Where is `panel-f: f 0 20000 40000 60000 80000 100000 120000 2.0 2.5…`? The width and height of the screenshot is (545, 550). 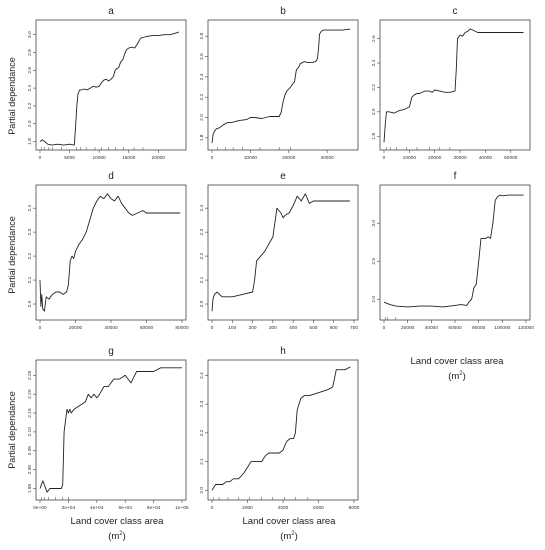
panel-f: f 0 20000 40000 60000 80000 100000 120000 2.0 2.5… is located at coordinates (452, 251).